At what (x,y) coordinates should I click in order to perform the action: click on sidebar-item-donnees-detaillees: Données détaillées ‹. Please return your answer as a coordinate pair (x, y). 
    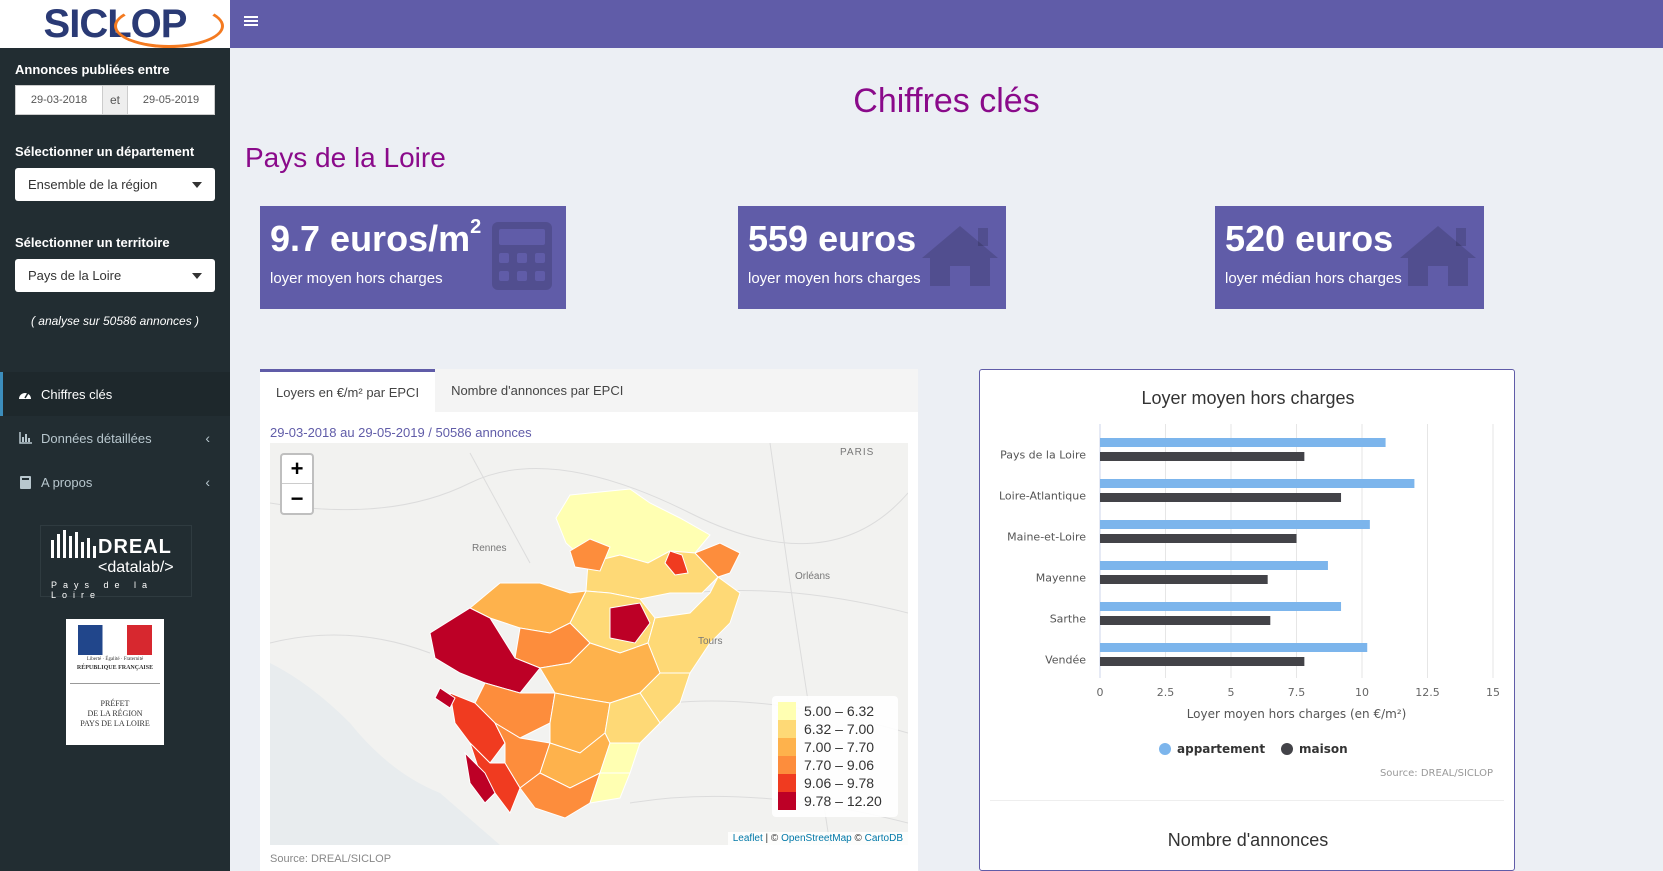
    Looking at the image, I should click on (115, 438).